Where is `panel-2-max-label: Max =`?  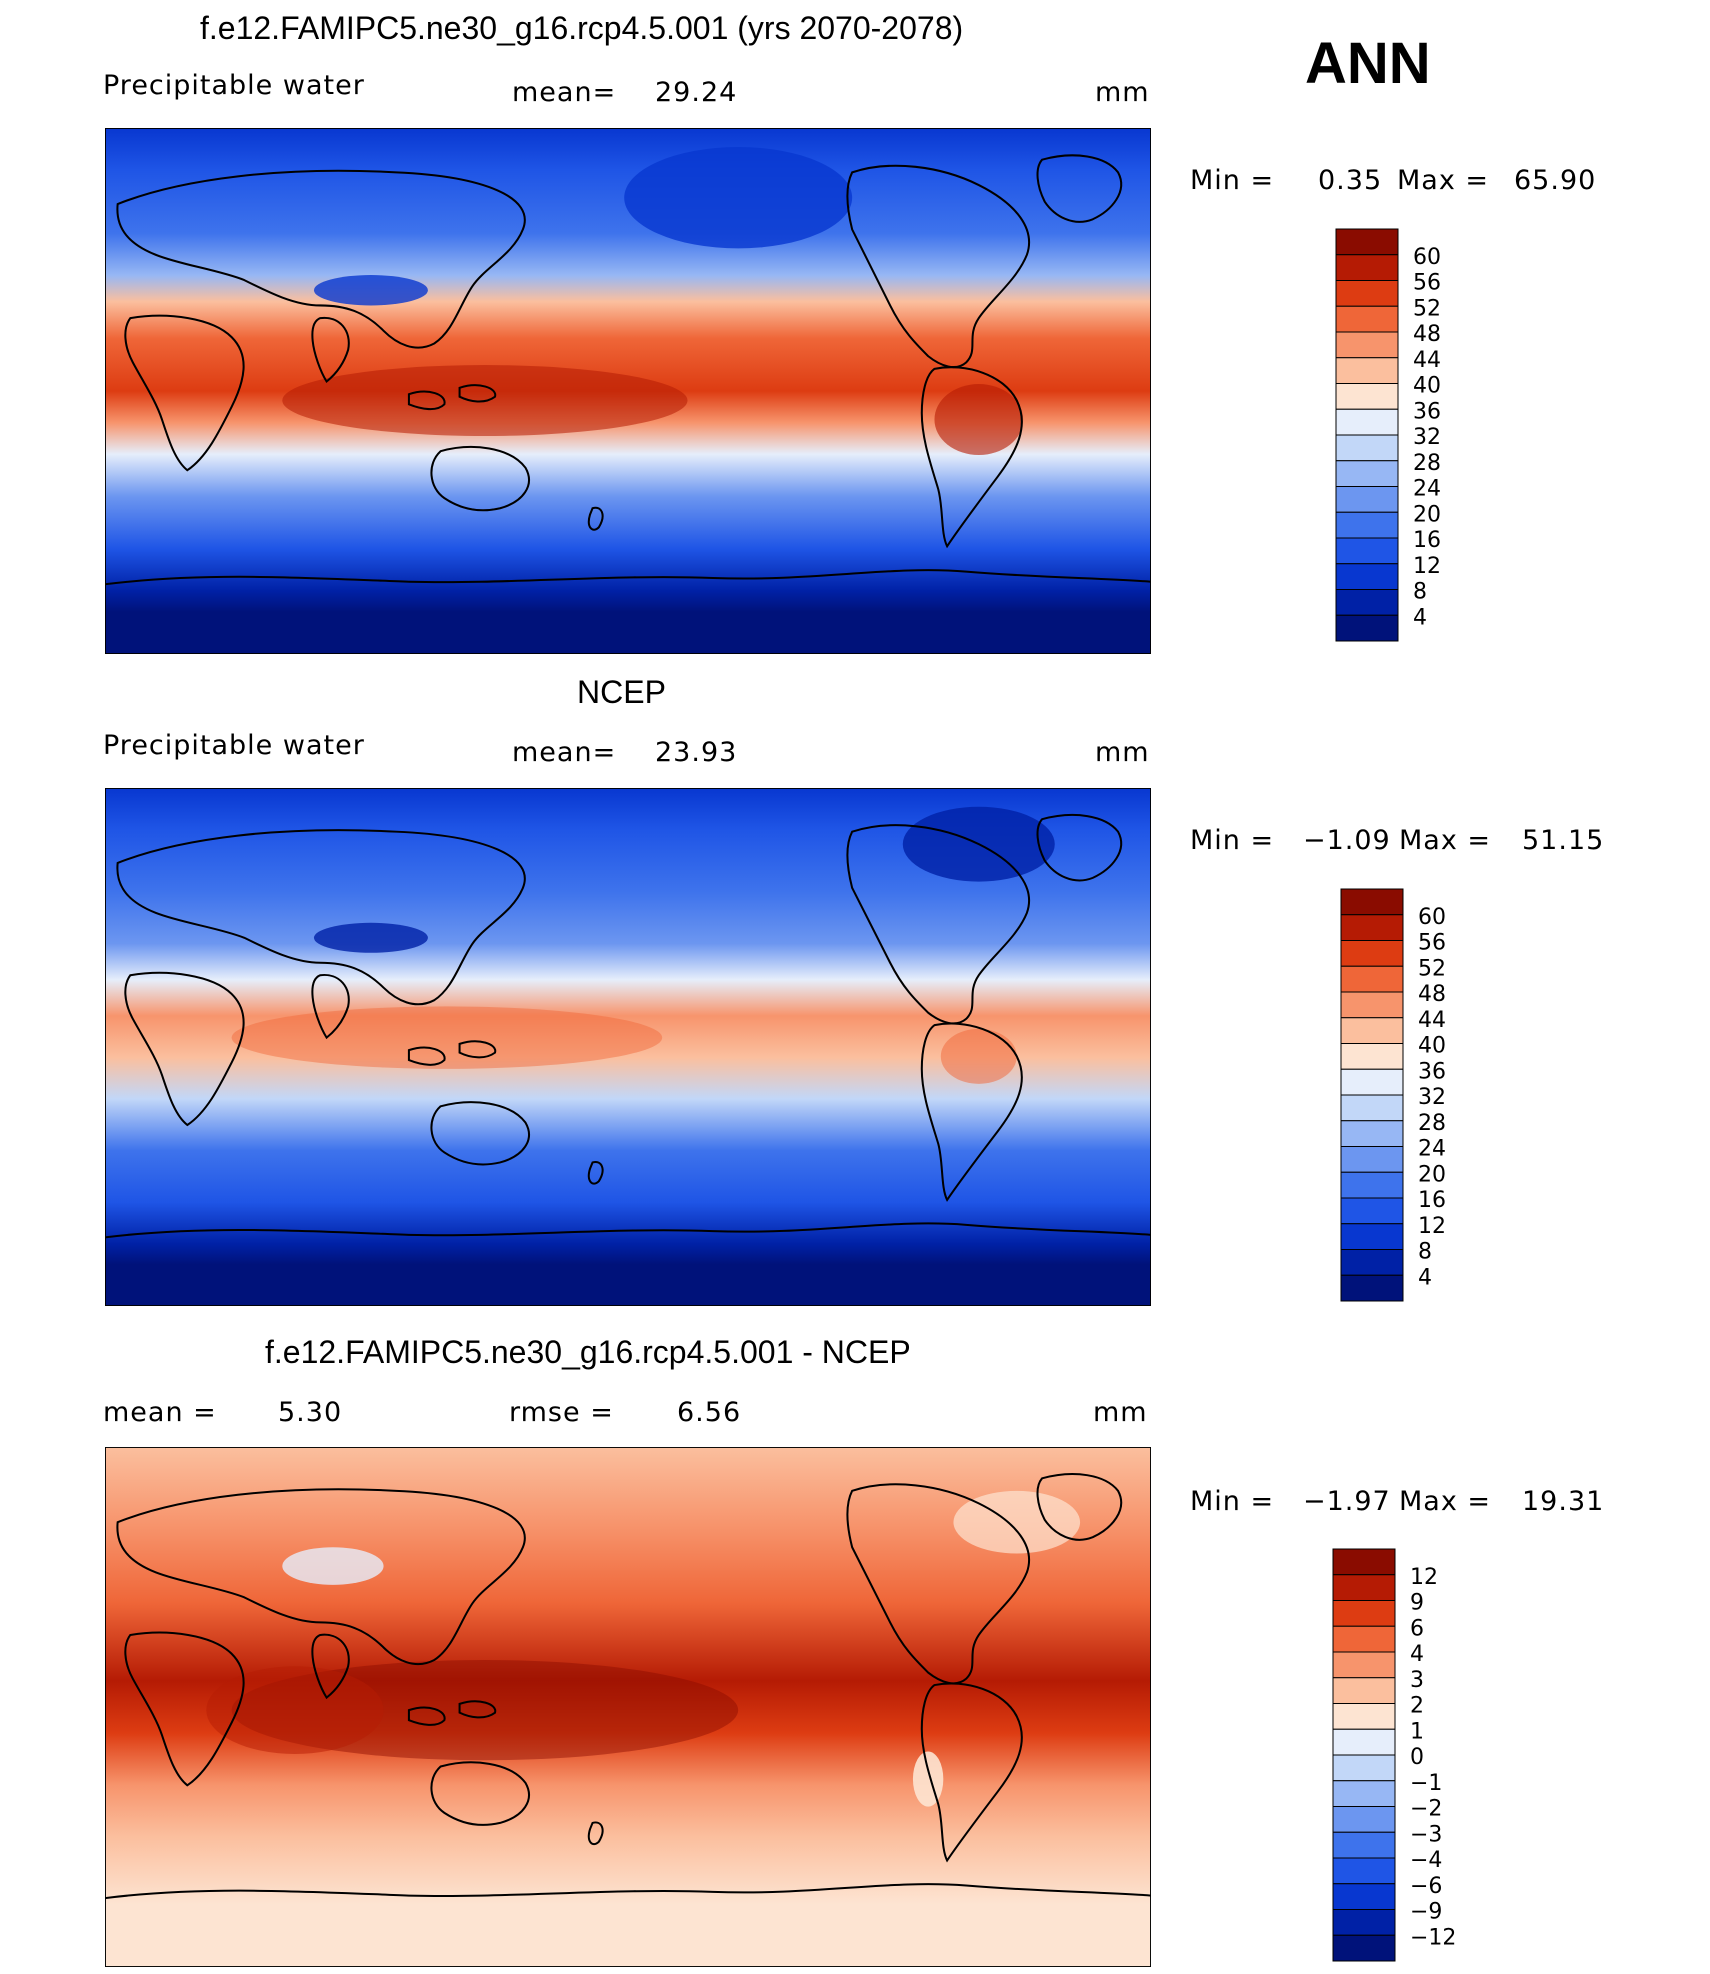
panel-2-max-label: Max = is located at coordinates (1445, 840).